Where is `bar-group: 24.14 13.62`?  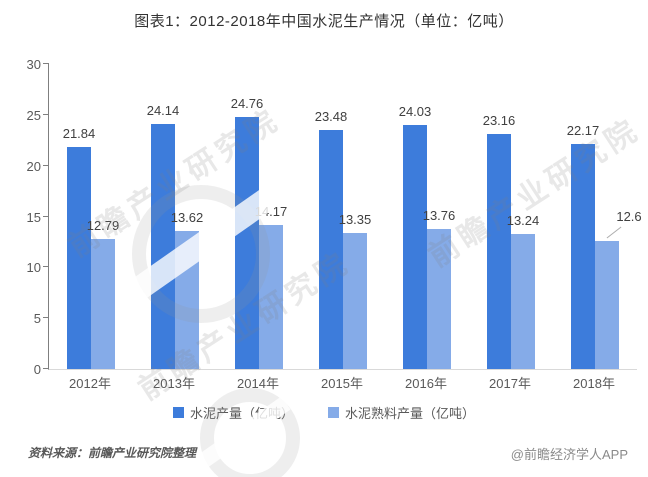
bar-group: 24.14 13.62 is located at coordinates (175, 216).